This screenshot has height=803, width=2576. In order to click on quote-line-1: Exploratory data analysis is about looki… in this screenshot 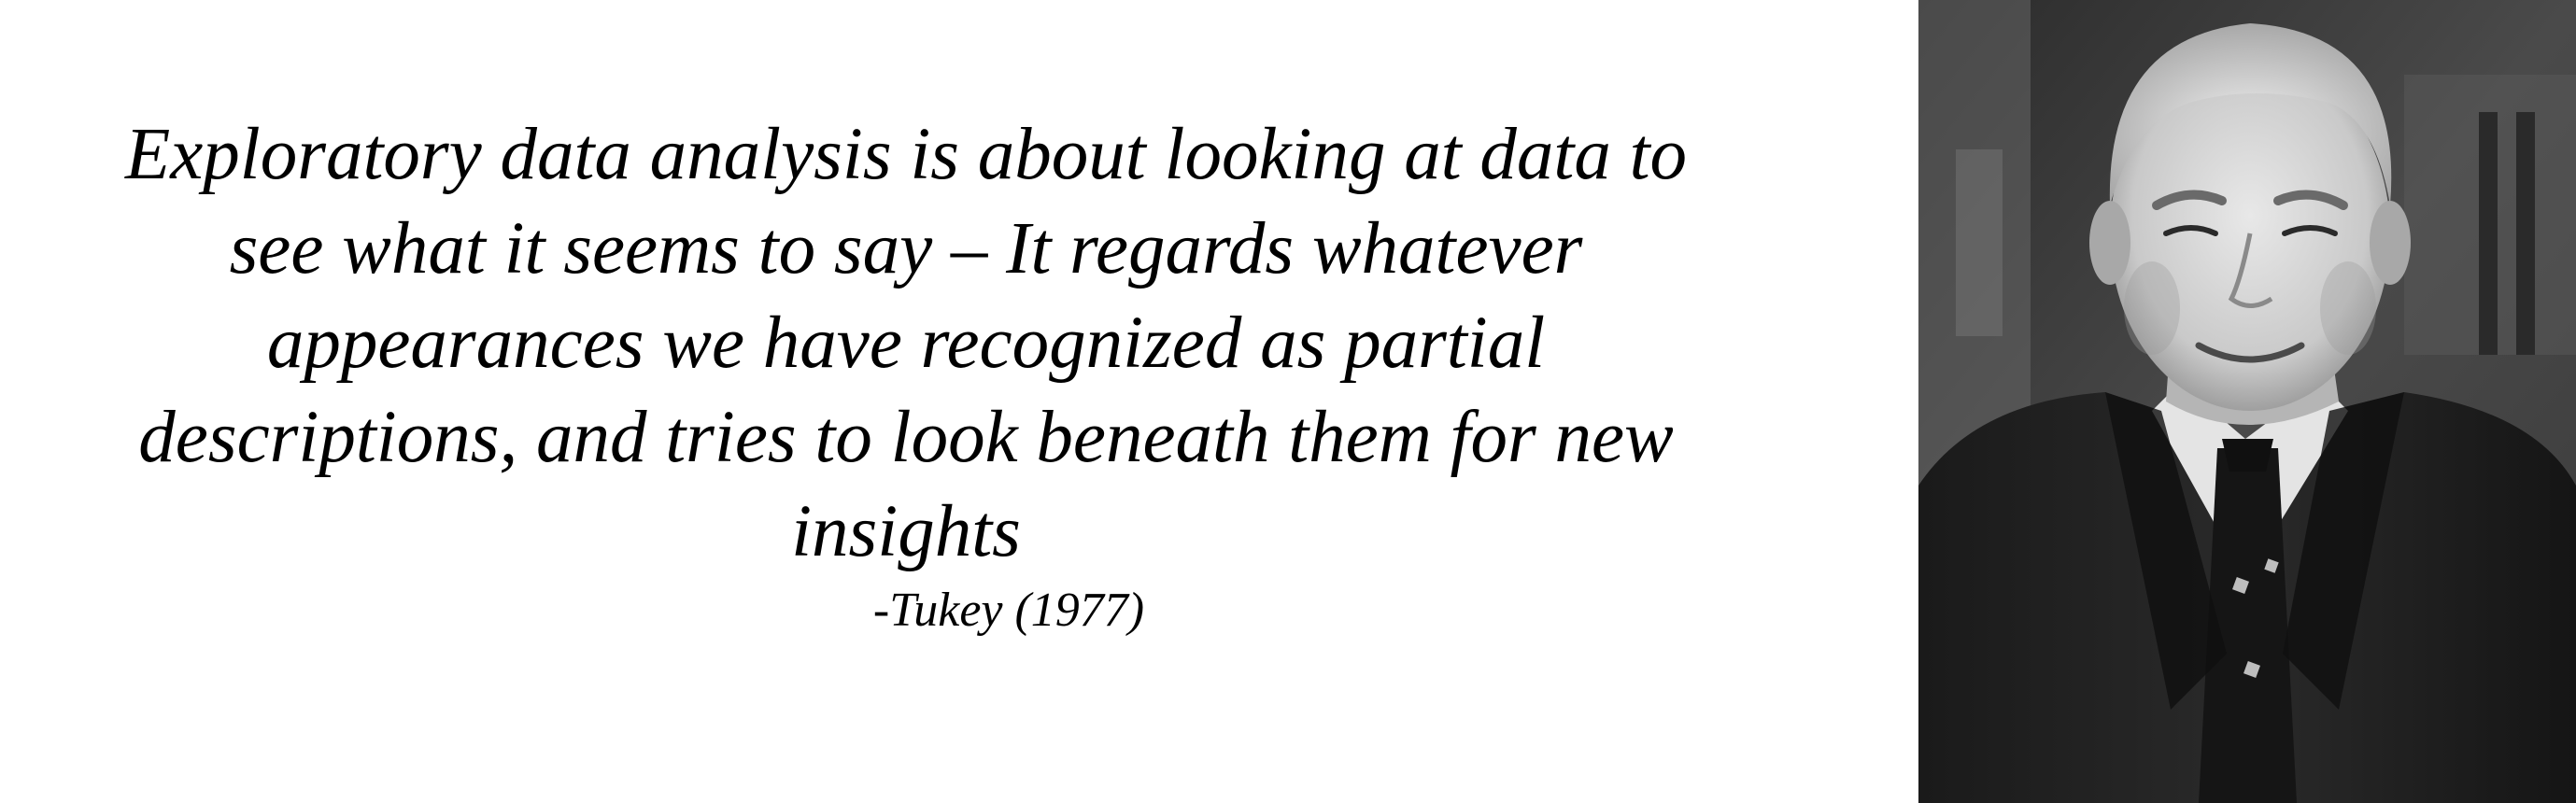, I will do `click(906, 154)`.